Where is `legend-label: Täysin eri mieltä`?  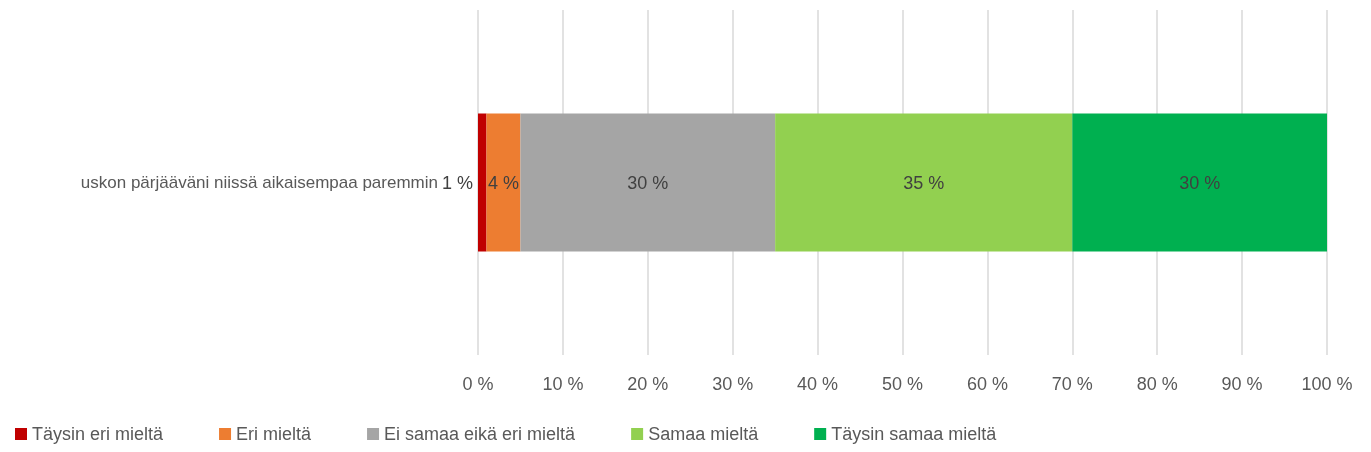 legend-label: Täysin eri mieltä is located at coordinates (98, 434).